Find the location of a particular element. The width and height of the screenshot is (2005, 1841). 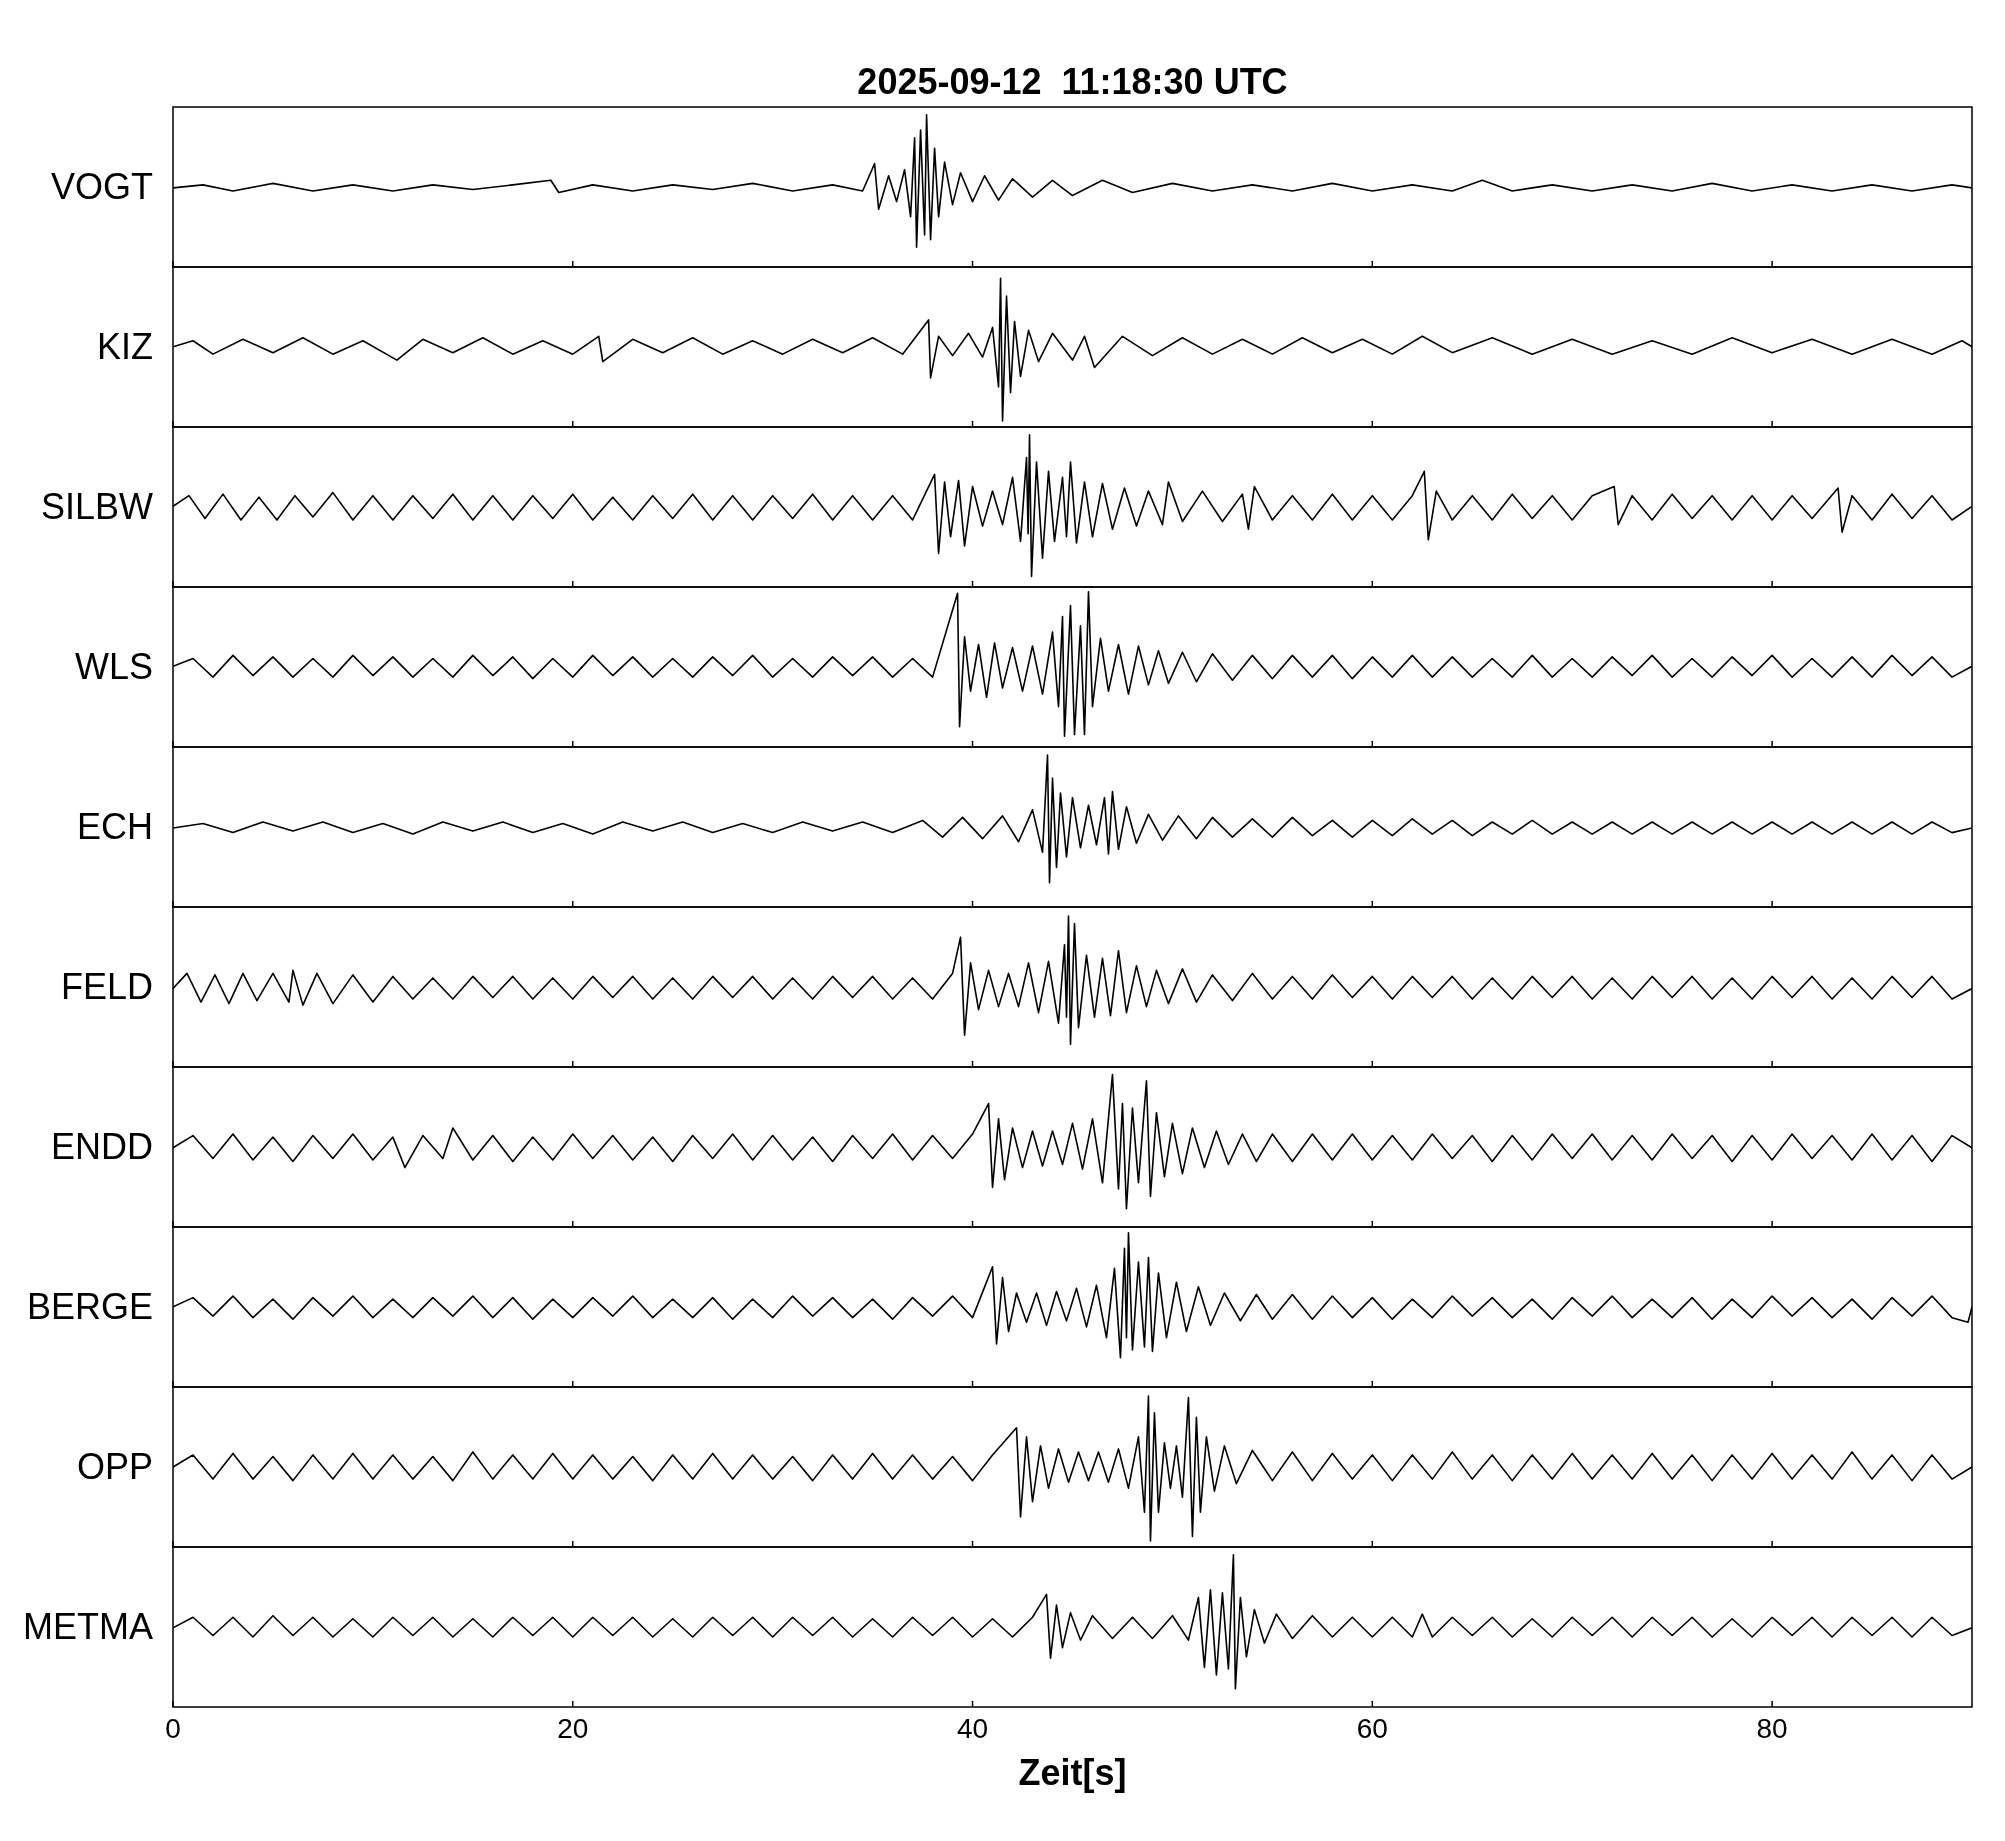

x-tick-label: 0 is located at coordinates (173, 1728).